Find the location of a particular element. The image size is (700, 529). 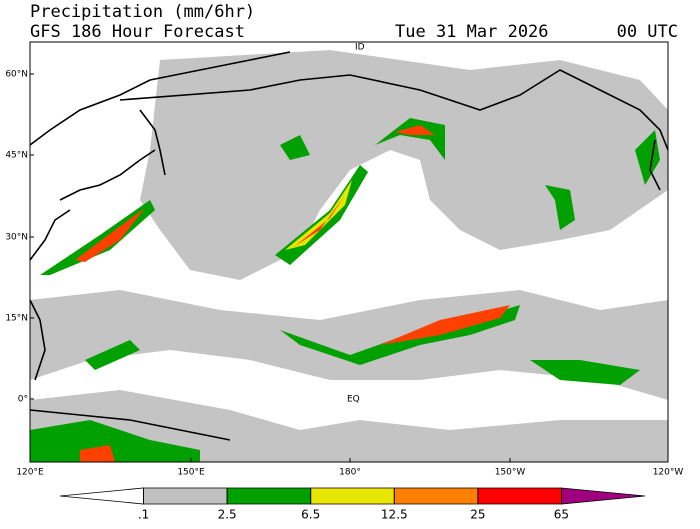

lat-label: 30°N is located at coordinates (16, 238).